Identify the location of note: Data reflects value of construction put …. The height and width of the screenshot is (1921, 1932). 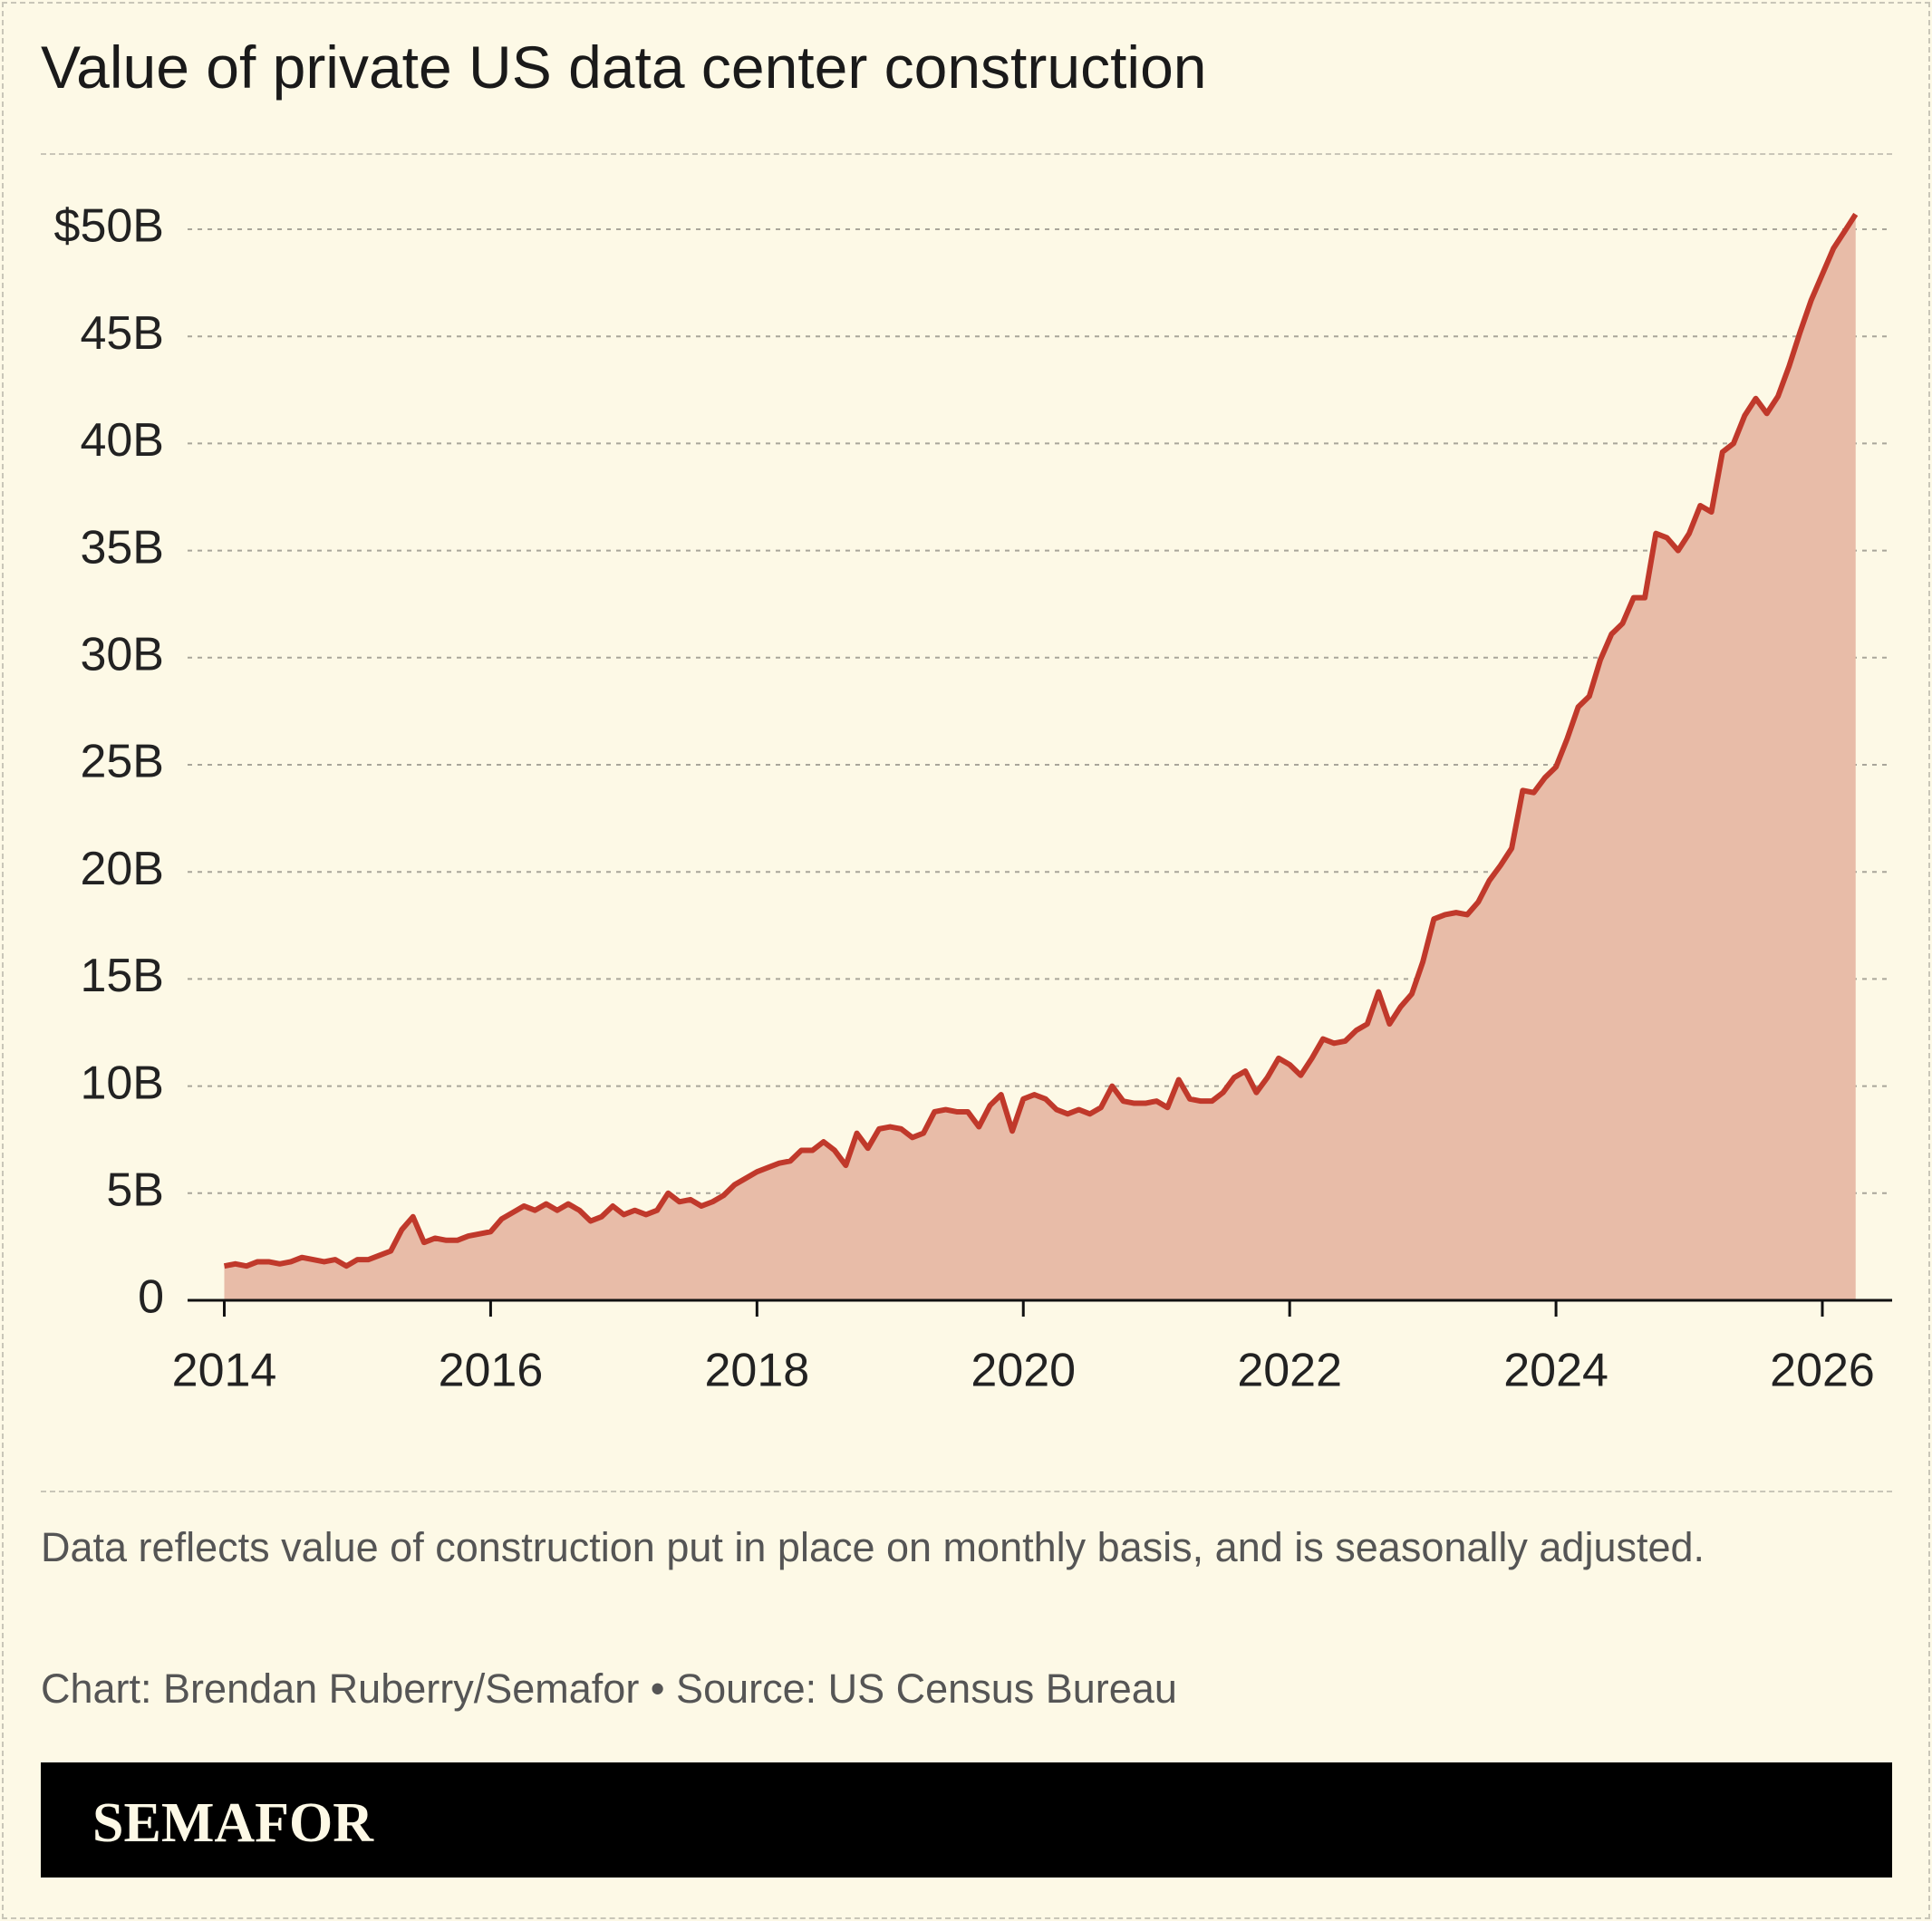
(873, 1547).